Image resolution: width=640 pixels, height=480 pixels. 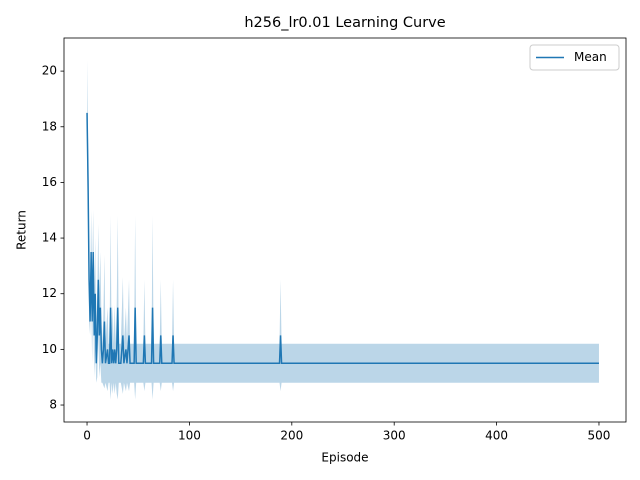 What do you see at coordinates (599, 436) in the screenshot?
I see `x-tick-label: 500` at bounding box center [599, 436].